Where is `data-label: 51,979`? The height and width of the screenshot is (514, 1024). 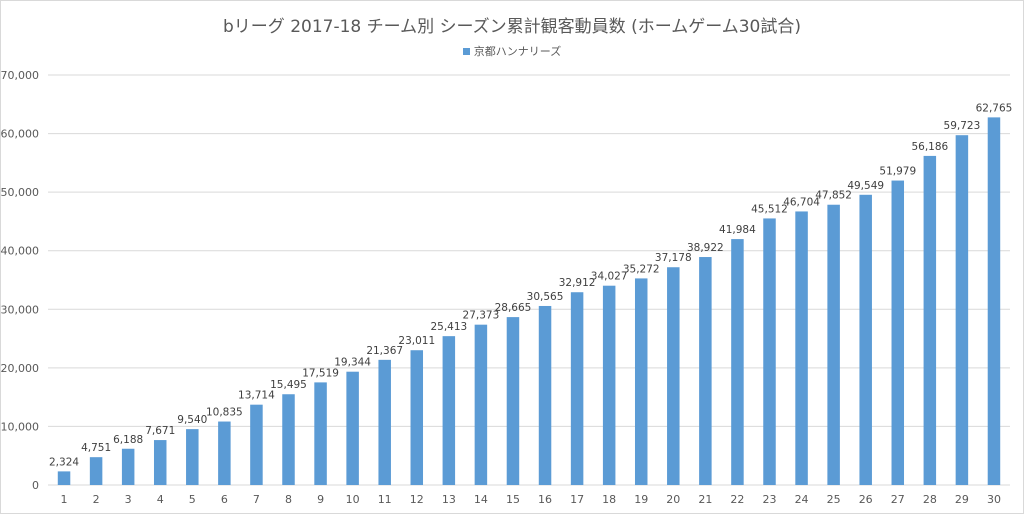 data-label: 51,979 is located at coordinates (897, 172).